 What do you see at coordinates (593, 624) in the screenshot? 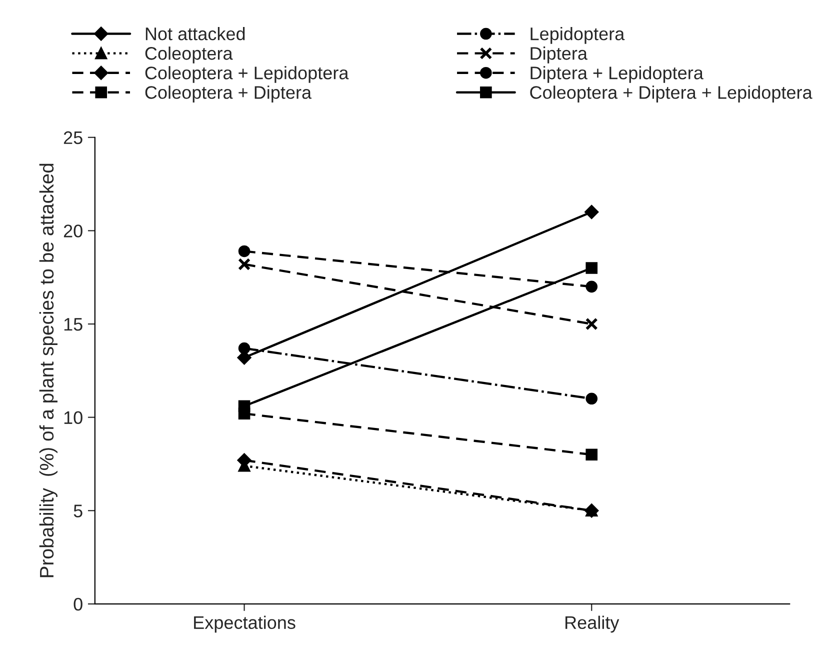
I see `x-tick-label: Reality` at bounding box center [593, 624].